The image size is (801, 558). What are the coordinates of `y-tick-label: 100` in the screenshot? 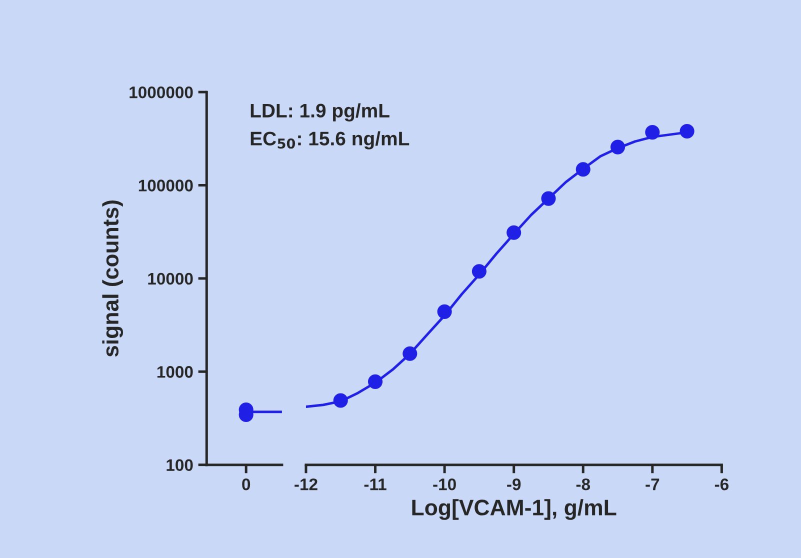 It's located at (179, 465).